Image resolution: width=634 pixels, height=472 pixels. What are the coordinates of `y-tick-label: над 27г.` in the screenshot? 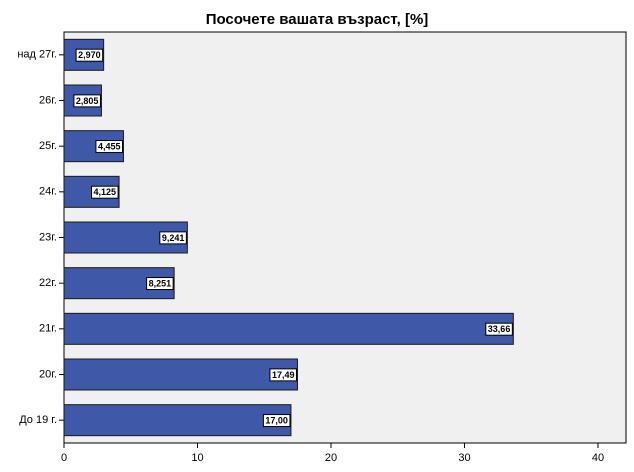 It's located at (37, 55).